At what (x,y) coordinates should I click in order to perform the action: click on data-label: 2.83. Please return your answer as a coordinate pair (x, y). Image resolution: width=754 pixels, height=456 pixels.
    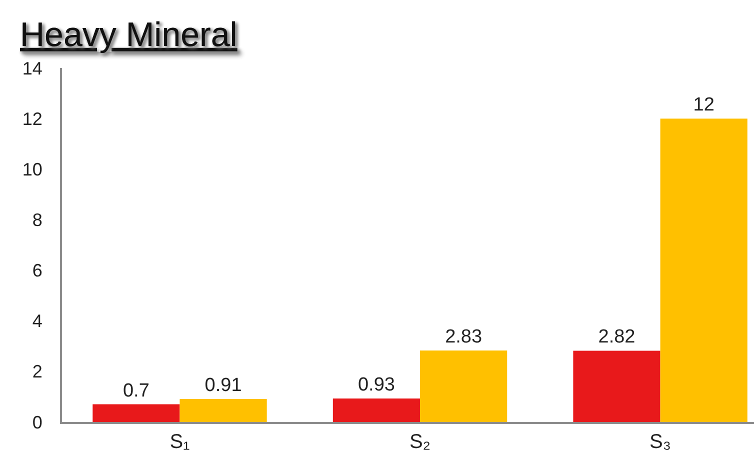
    Looking at the image, I should click on (463, 337).